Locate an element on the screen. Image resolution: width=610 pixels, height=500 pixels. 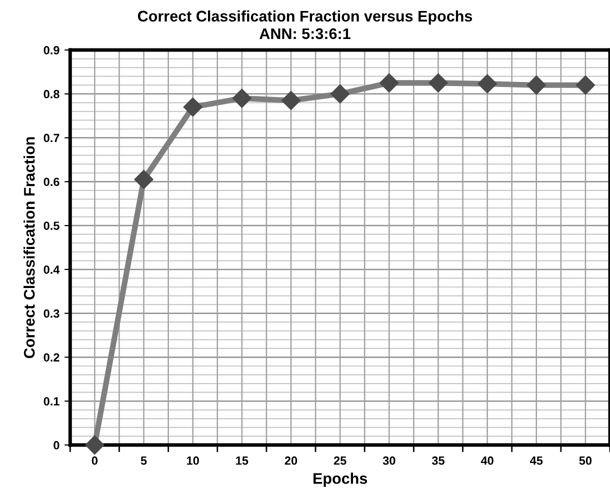
y-tick-label: 0.8 is located at coordinates (52, 94).